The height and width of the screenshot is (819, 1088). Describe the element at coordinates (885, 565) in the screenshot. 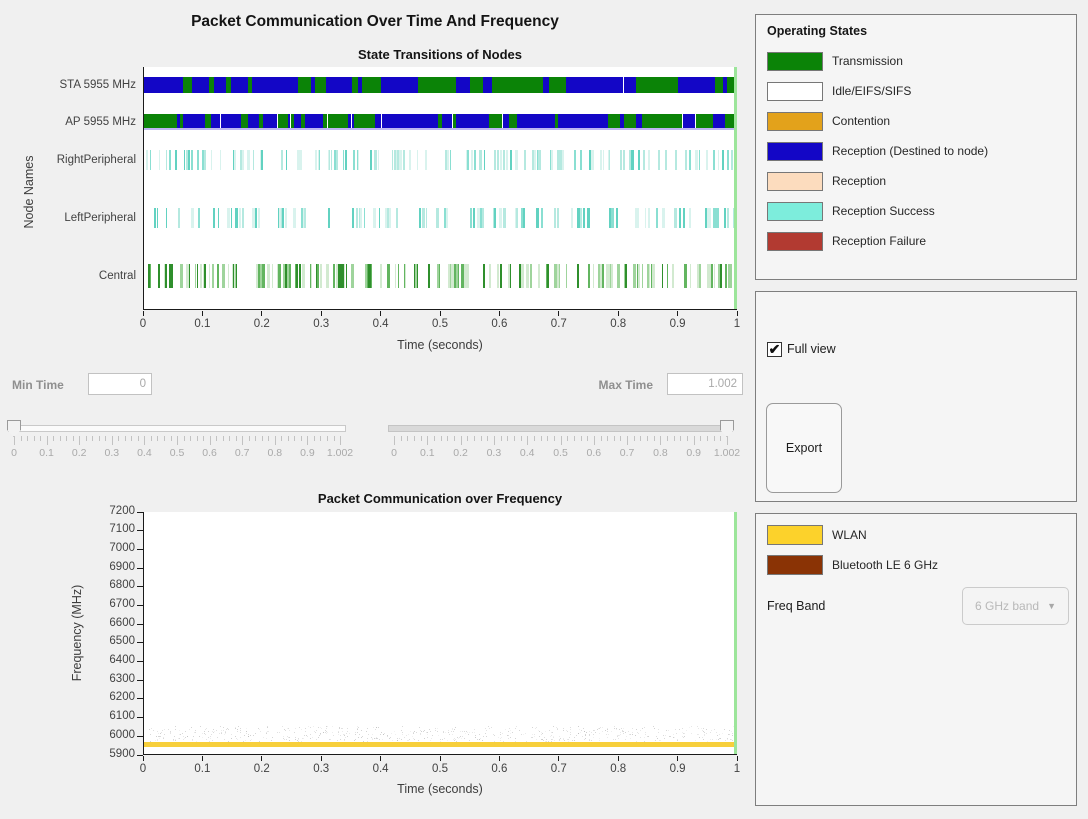

I see `legend-item-label: Bluetooth LE 6 GHz` at that location.